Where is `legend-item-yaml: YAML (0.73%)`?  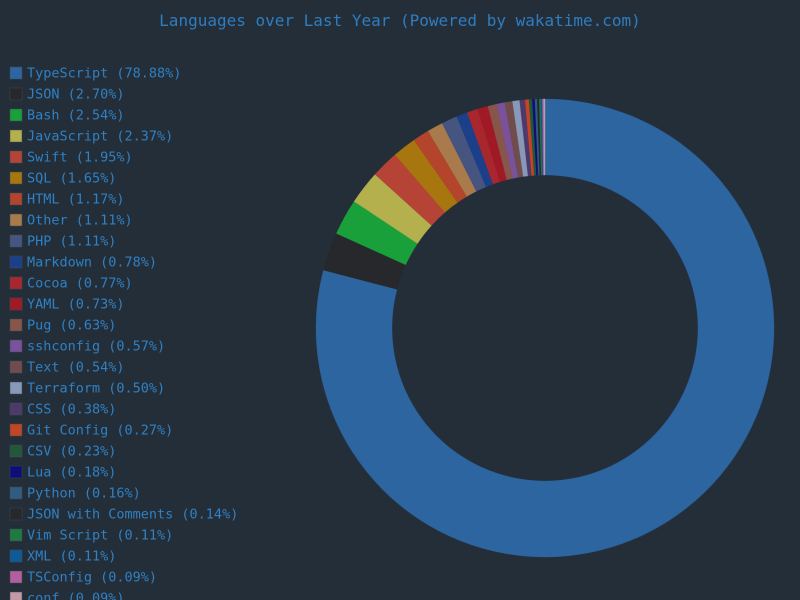 legend-item-yaml: YAML (0.73%) is located at coordinates (67, 305).